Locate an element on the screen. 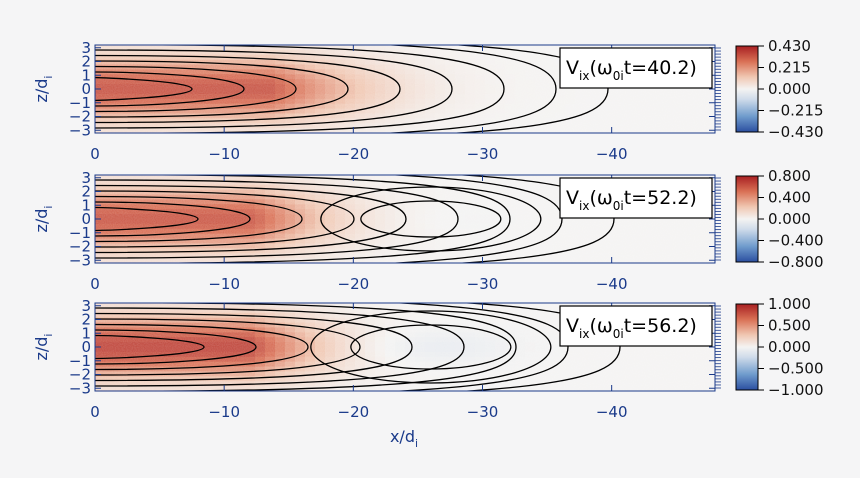 Image resolution: width=860 pixels, height=478 pixels. annotation-label: Vix(ω0it=52.2) is located at coordinates (631, 200).